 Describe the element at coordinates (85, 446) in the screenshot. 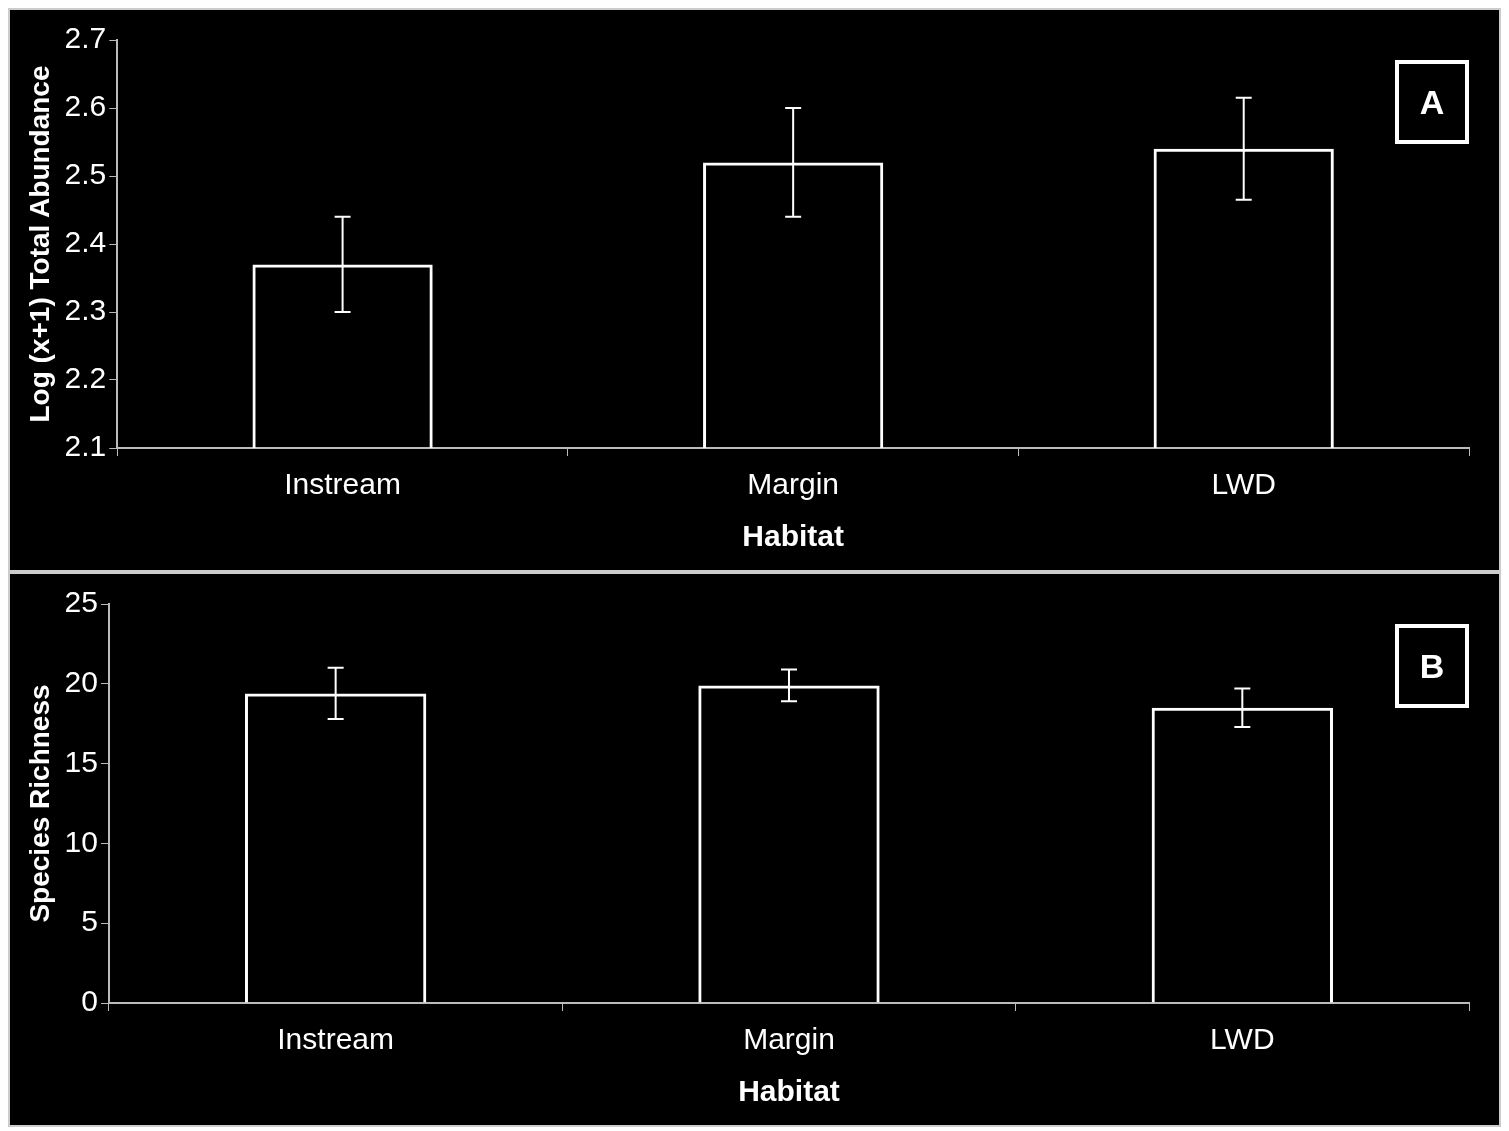

I see `y-tick-label: 2.1` at that location.